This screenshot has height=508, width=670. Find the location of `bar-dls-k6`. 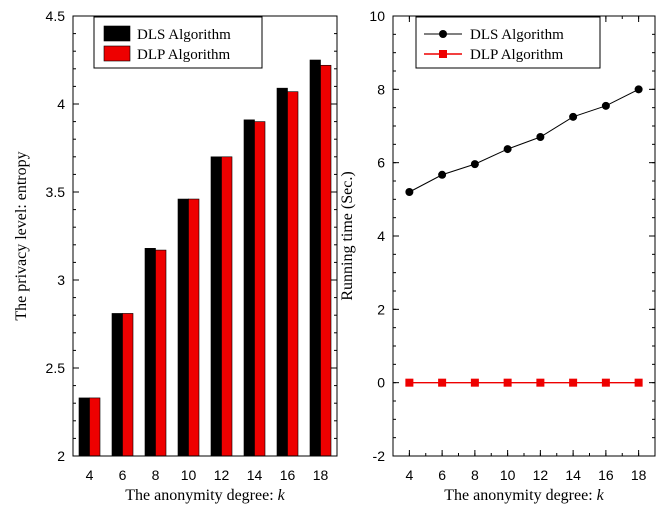

bar-dls-k6 is located at coordinates (117, 385).